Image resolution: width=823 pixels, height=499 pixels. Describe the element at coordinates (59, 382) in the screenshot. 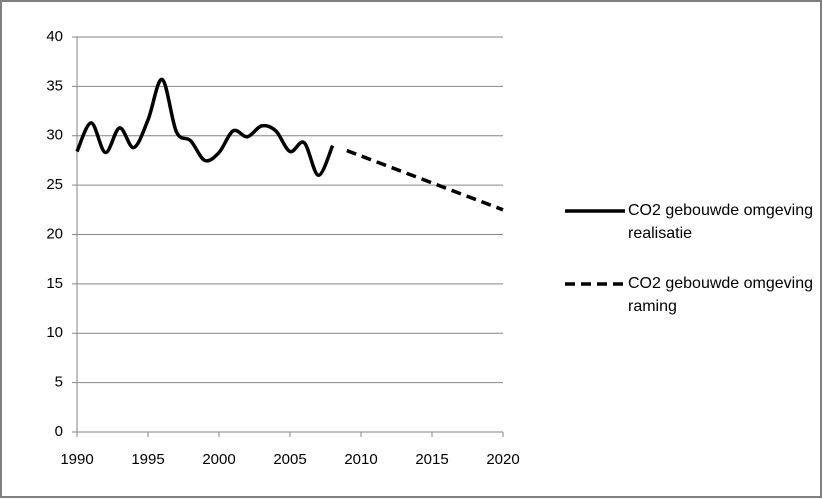

I see `y-tick-label: 5` at that location.